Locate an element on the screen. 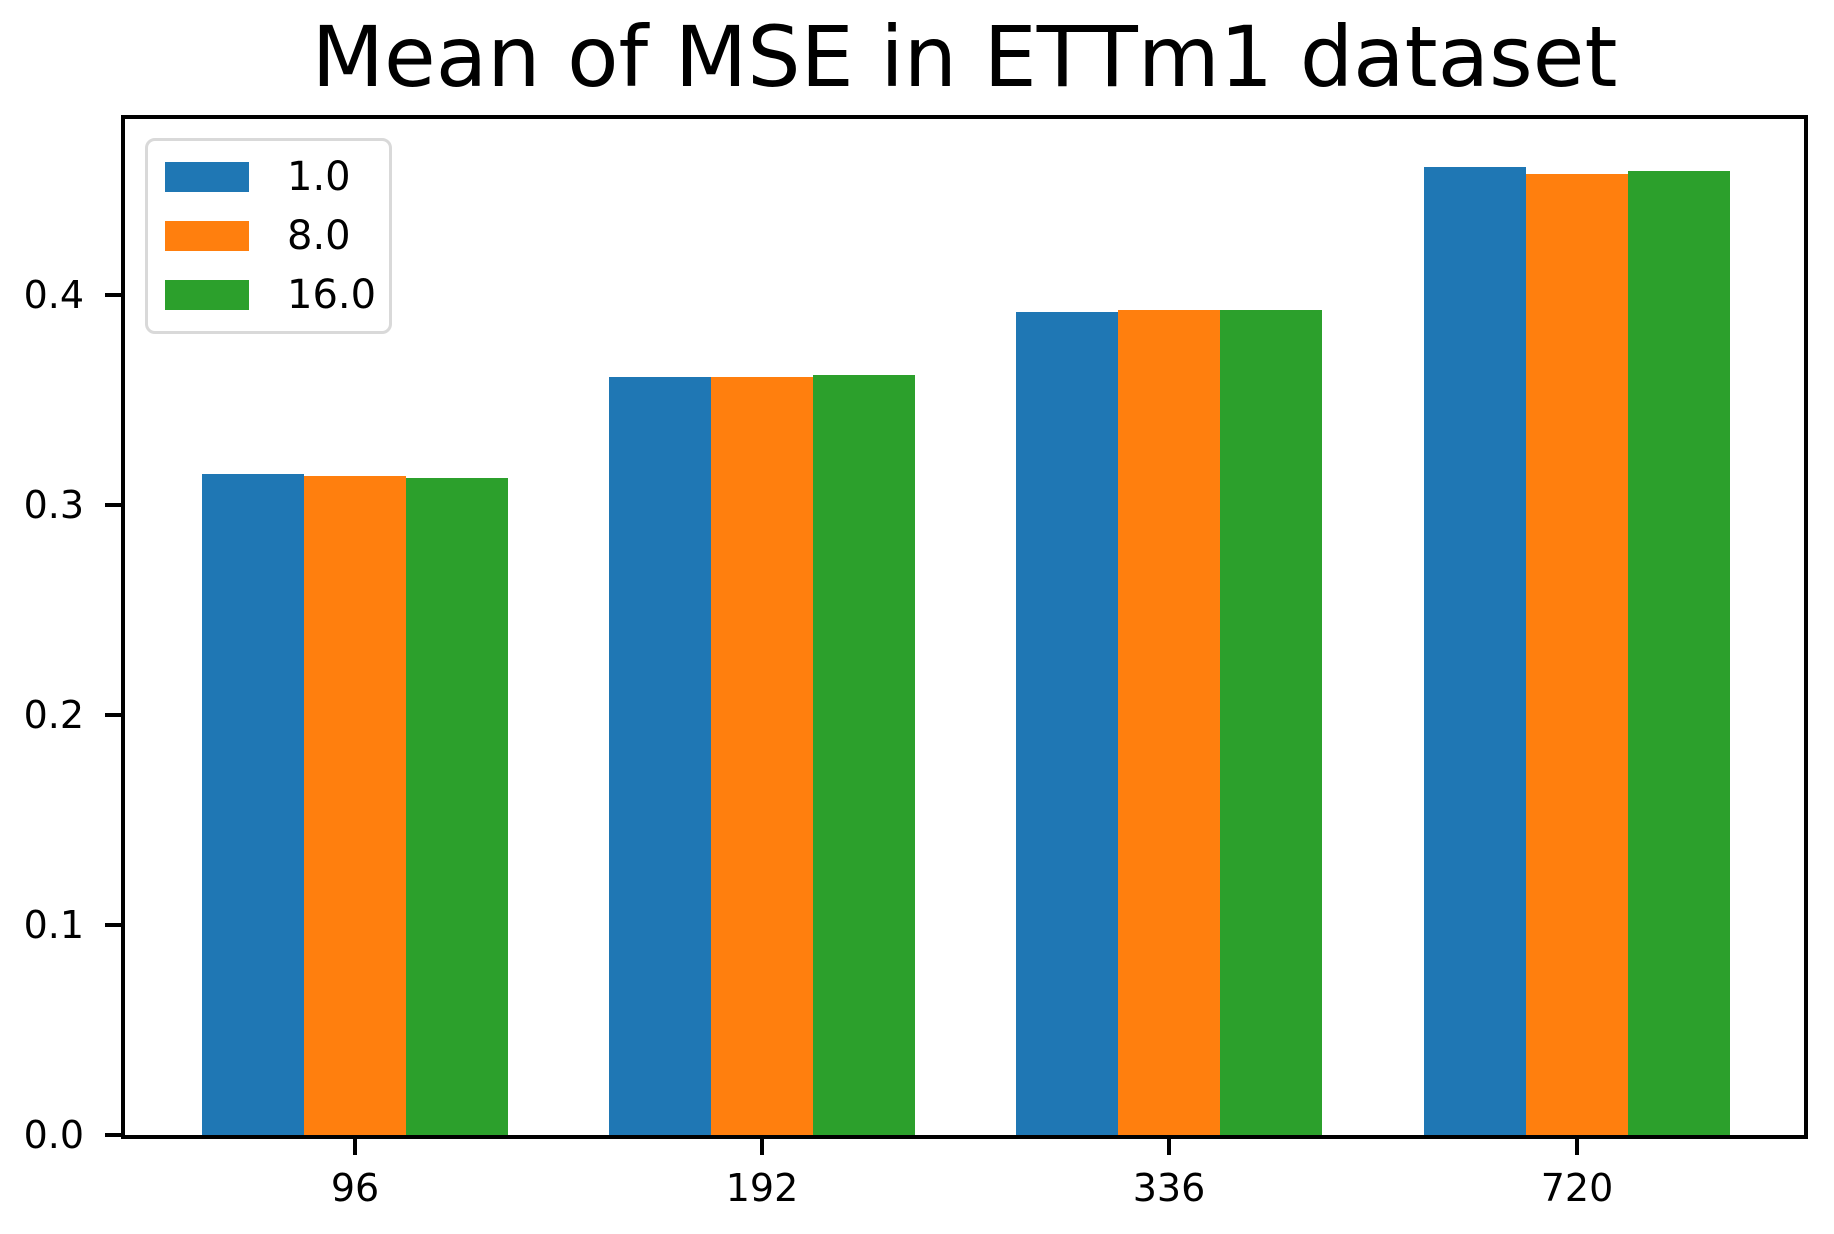 This screenshot has height=1234, width=1834. legend-swatch-1.0 is located at coordinates (207, 177).